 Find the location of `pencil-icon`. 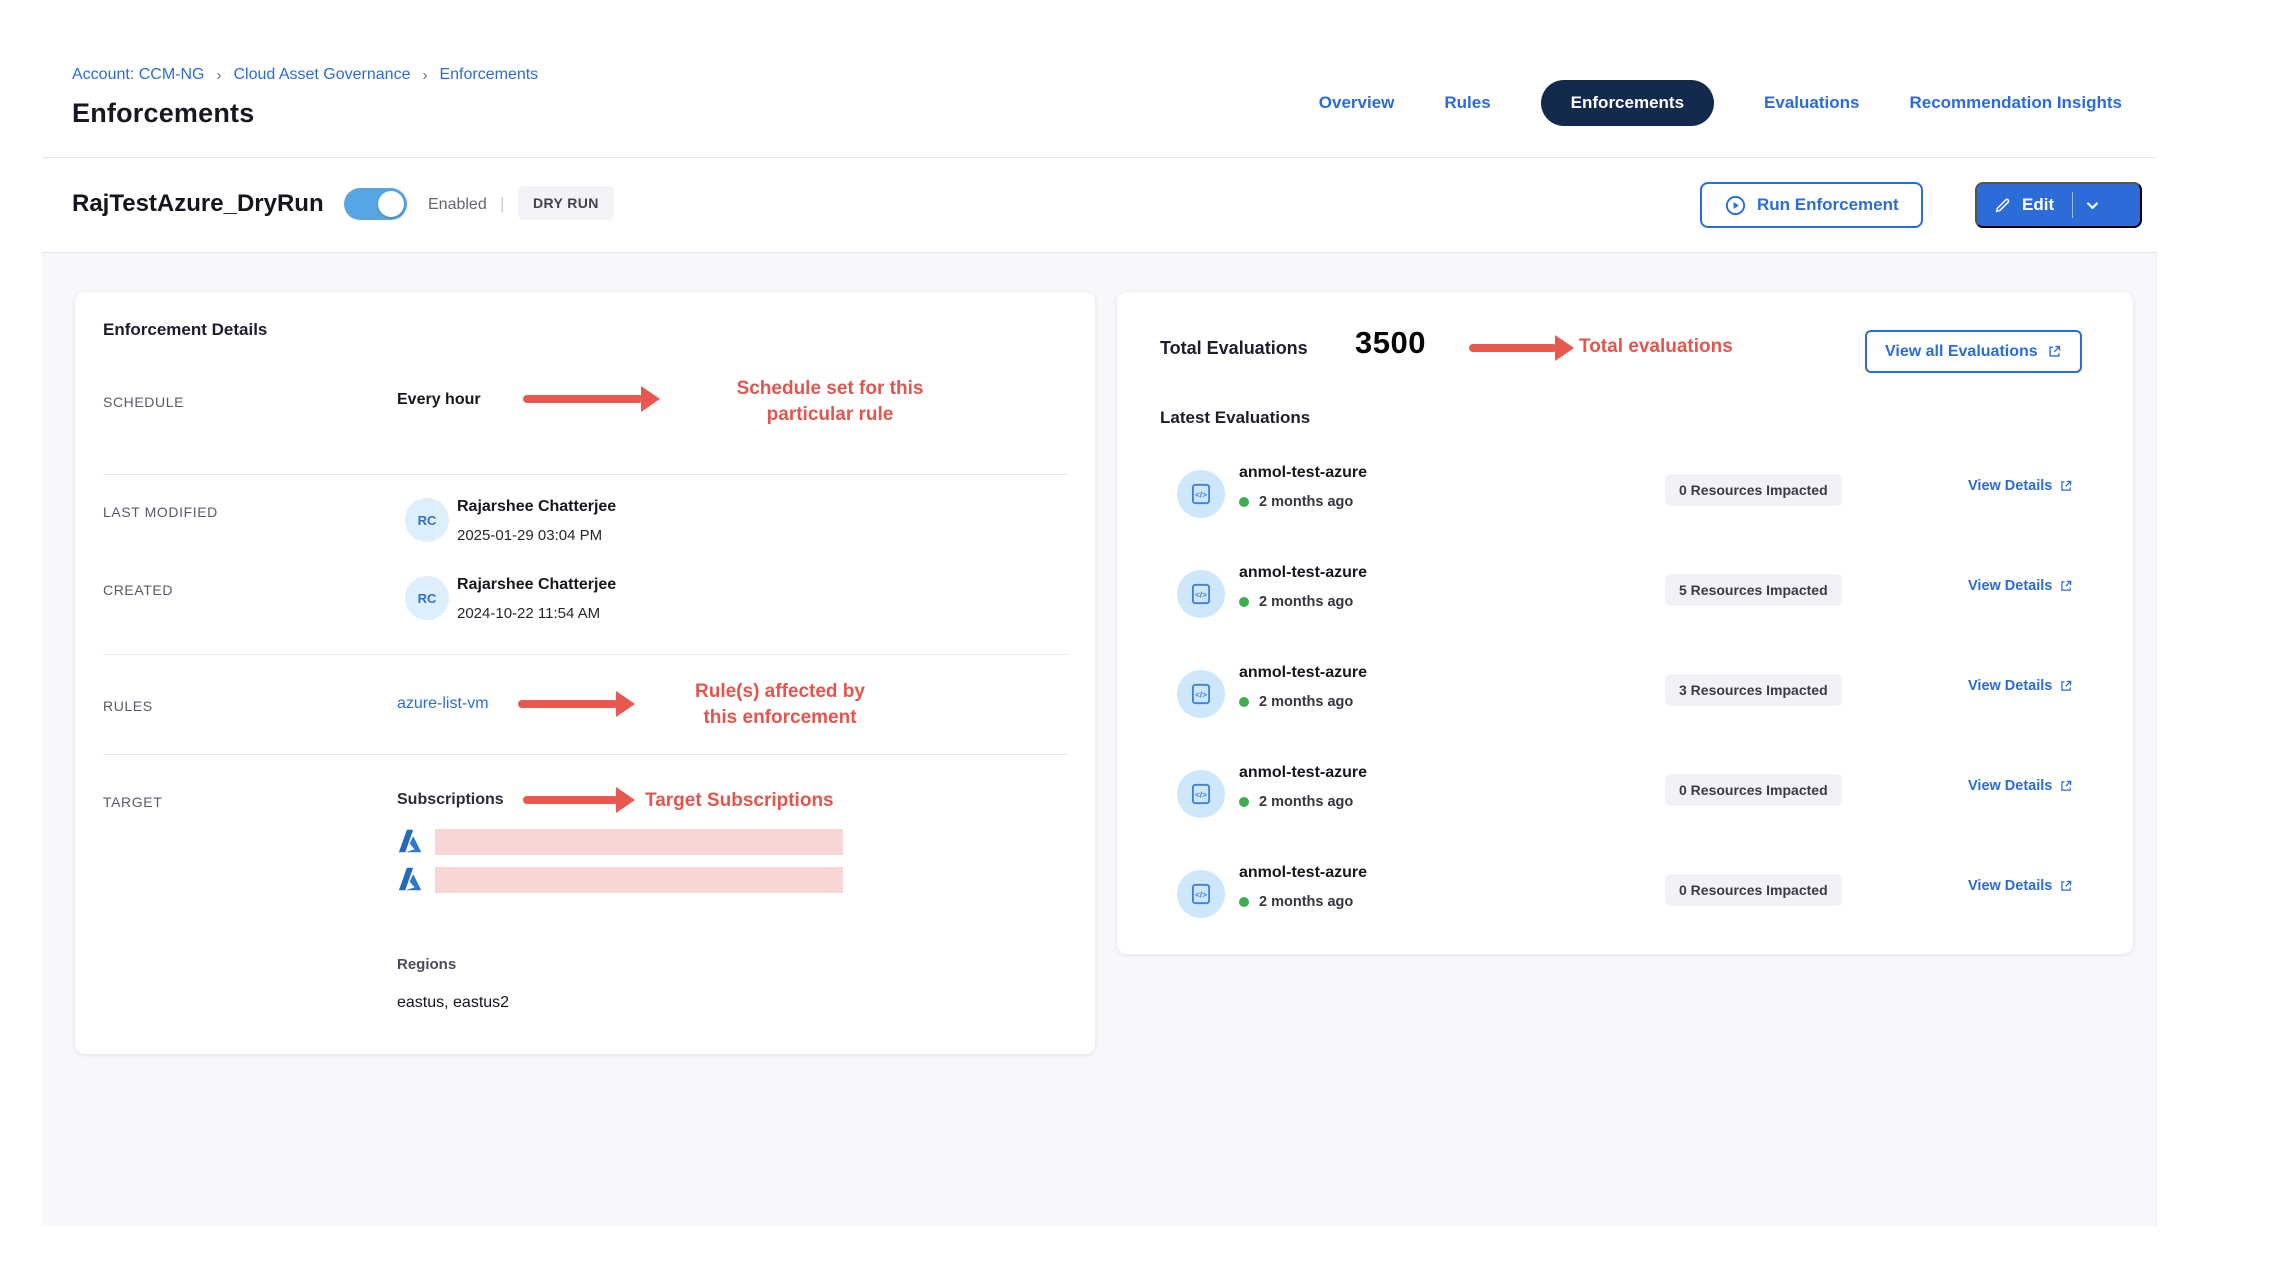

pencil-icon is located at coordinates (2002, 205).